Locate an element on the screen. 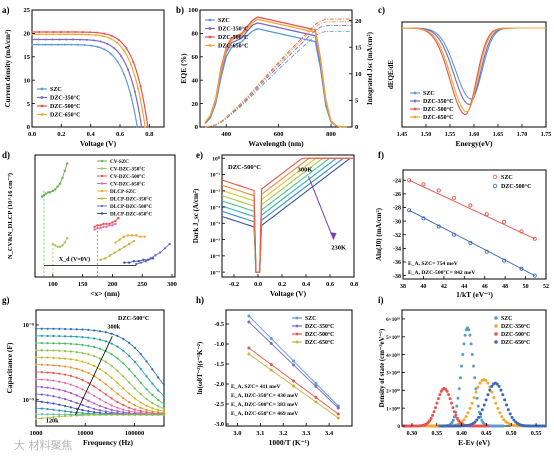 The height and width of the screenshot is (459, 554). dark-jv-xtick-label: -0.2 is located at coordinates (234, 284).